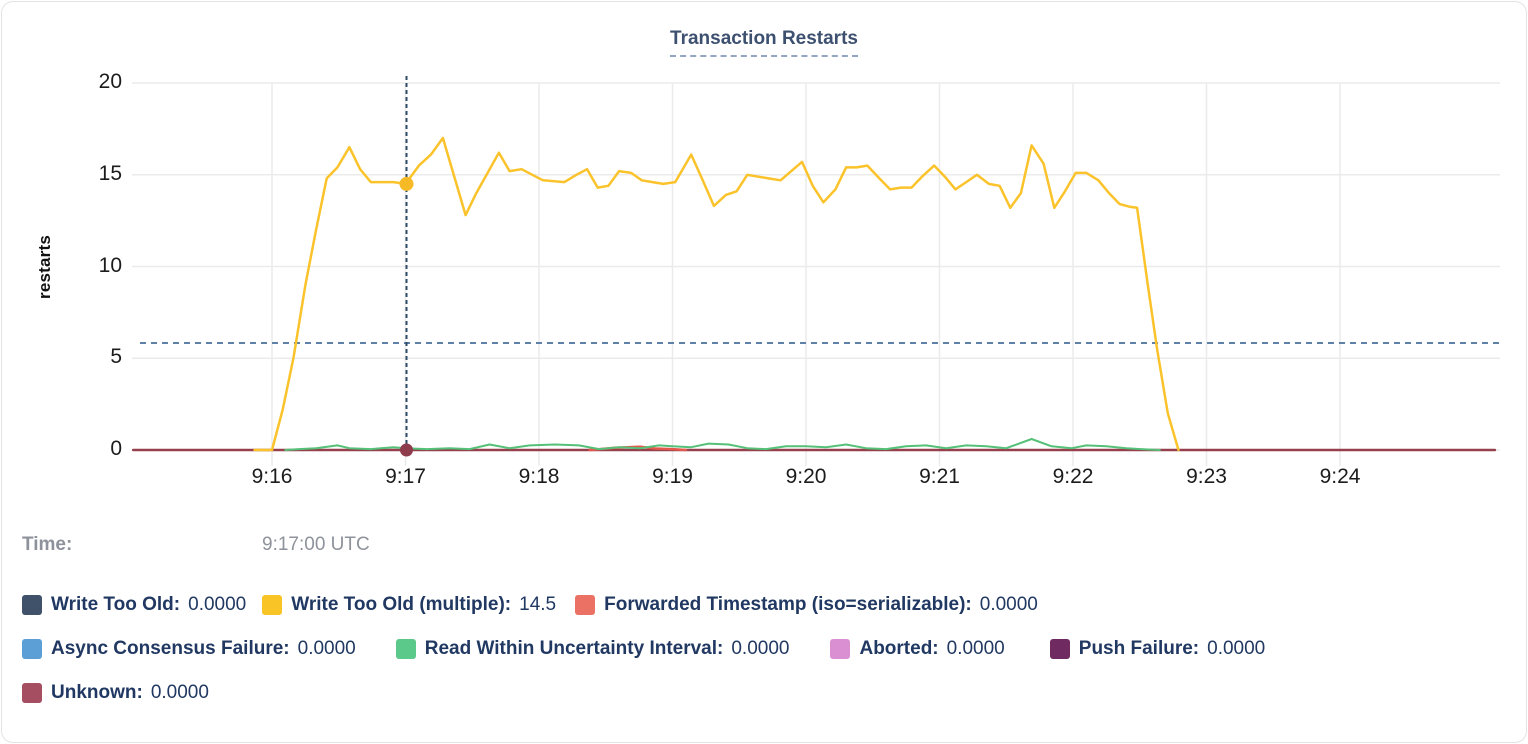  What do you see at coordinates (762, 547) in the screenshot?
I see `tooltip-time-row: Time: 9:17:00 UTC` at bounding box center [762, 547].